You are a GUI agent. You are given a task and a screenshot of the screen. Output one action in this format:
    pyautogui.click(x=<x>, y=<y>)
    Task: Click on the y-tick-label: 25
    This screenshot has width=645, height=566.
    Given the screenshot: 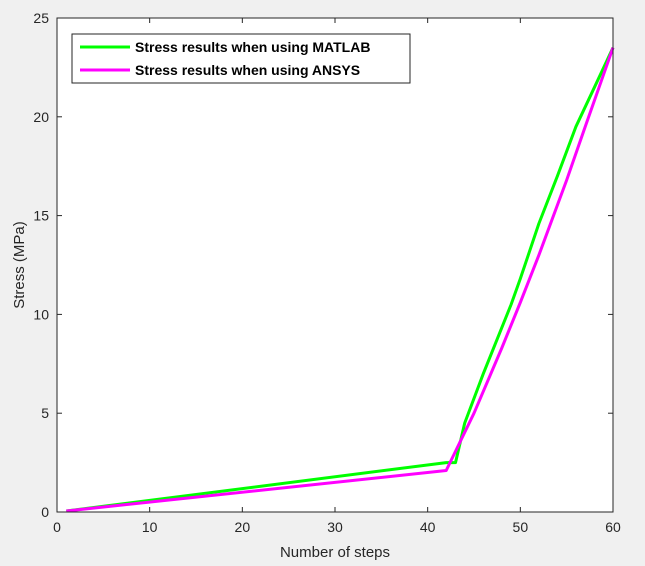 What is the action you would take?
    pyautogui.click(x=41, y=18)
    